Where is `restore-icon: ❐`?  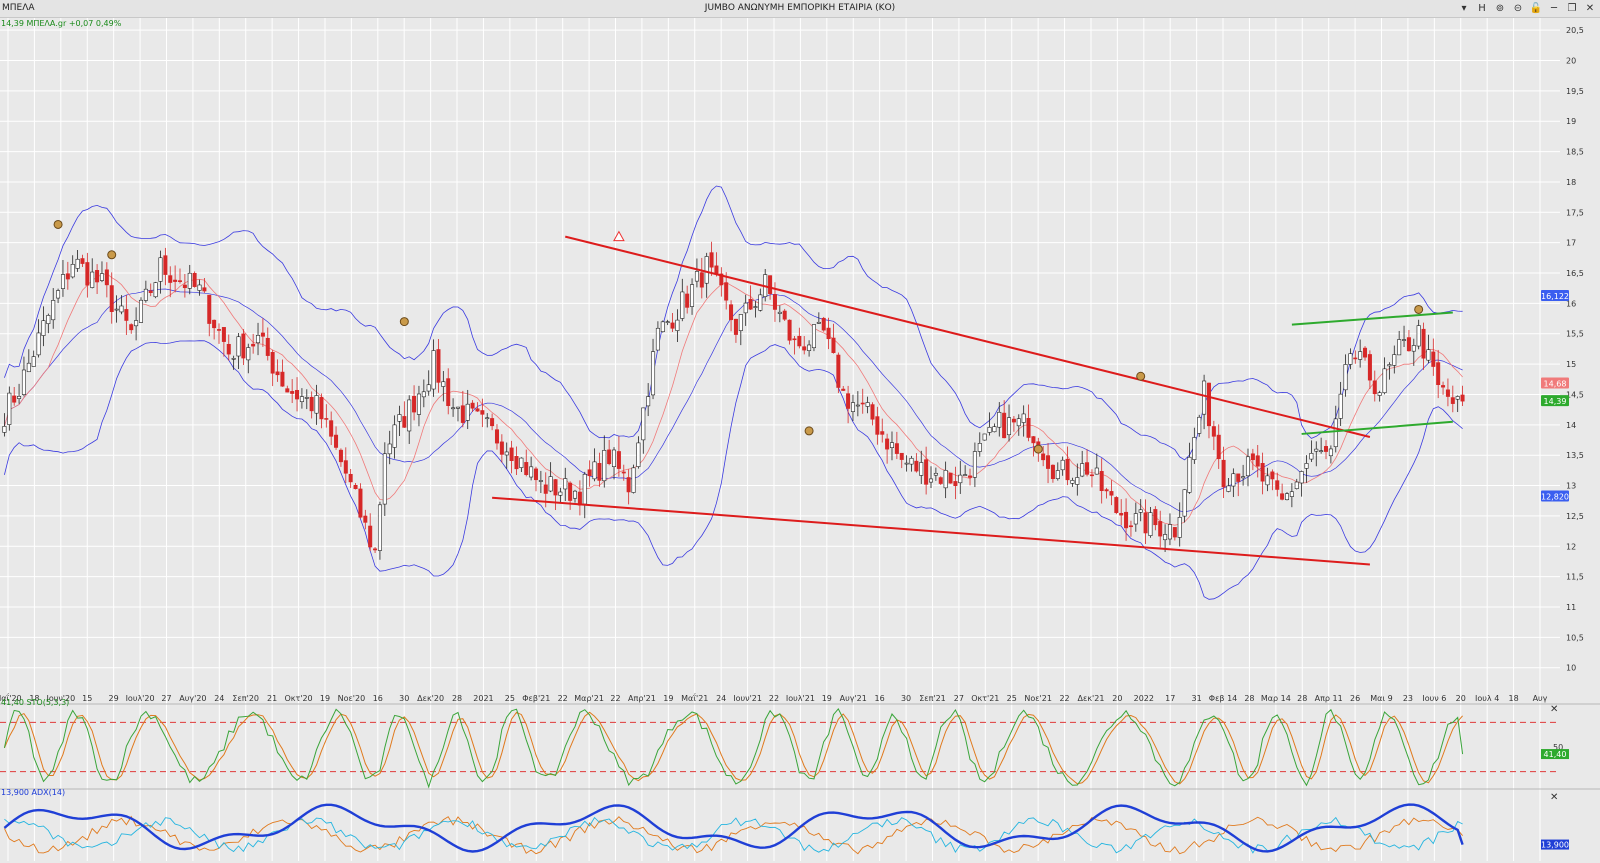
restore-icon: ❐ is located at coordinates (1572, 8).